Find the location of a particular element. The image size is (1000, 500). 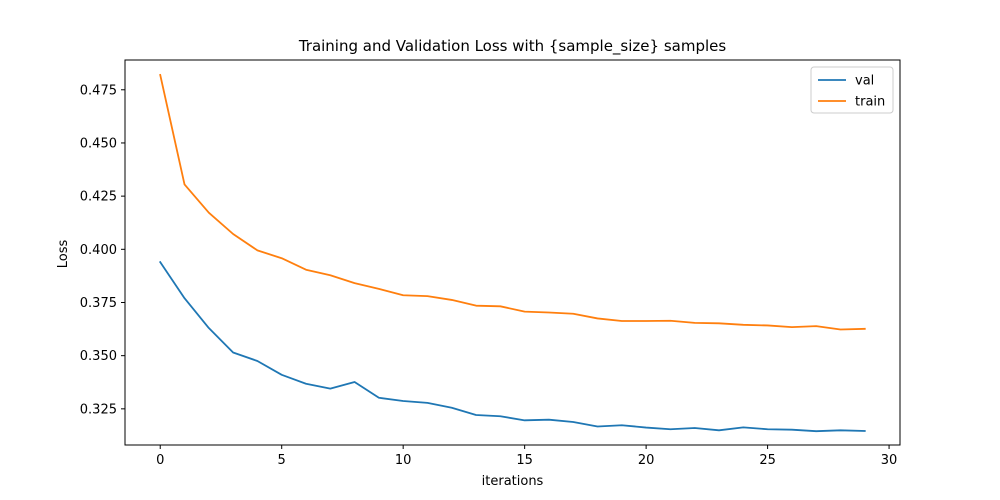

x-tick-label: 5 is located at coordinates (282, 460).